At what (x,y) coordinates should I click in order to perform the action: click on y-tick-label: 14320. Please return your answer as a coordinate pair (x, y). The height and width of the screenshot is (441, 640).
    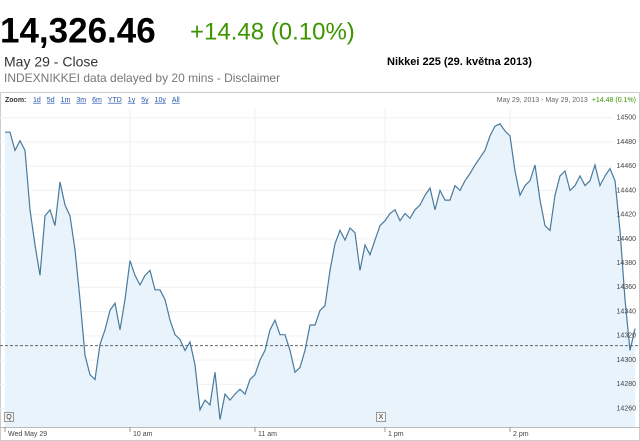
    Looking at the image, I should click on (627, 336).